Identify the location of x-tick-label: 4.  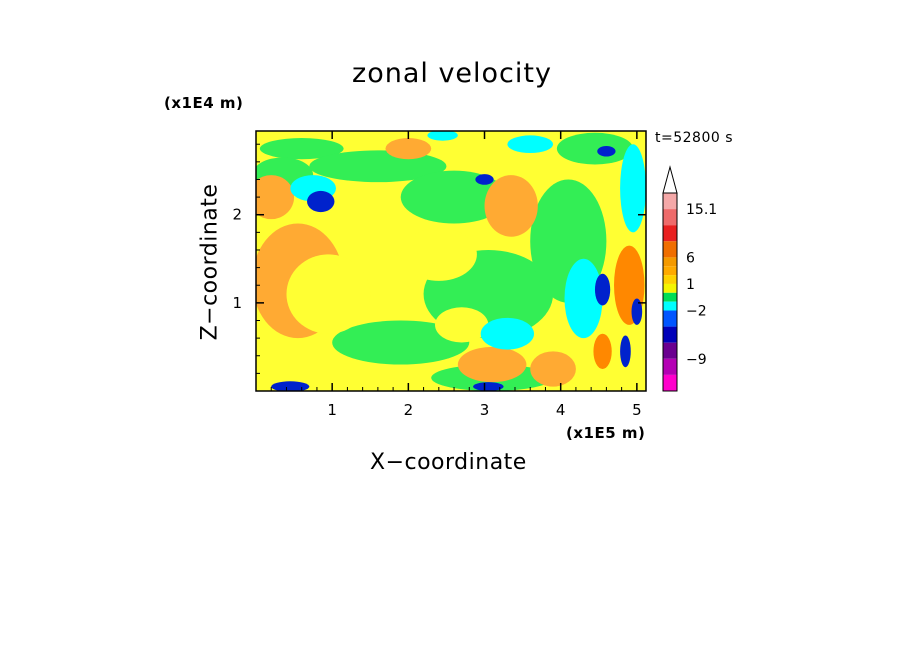
(561, 410).